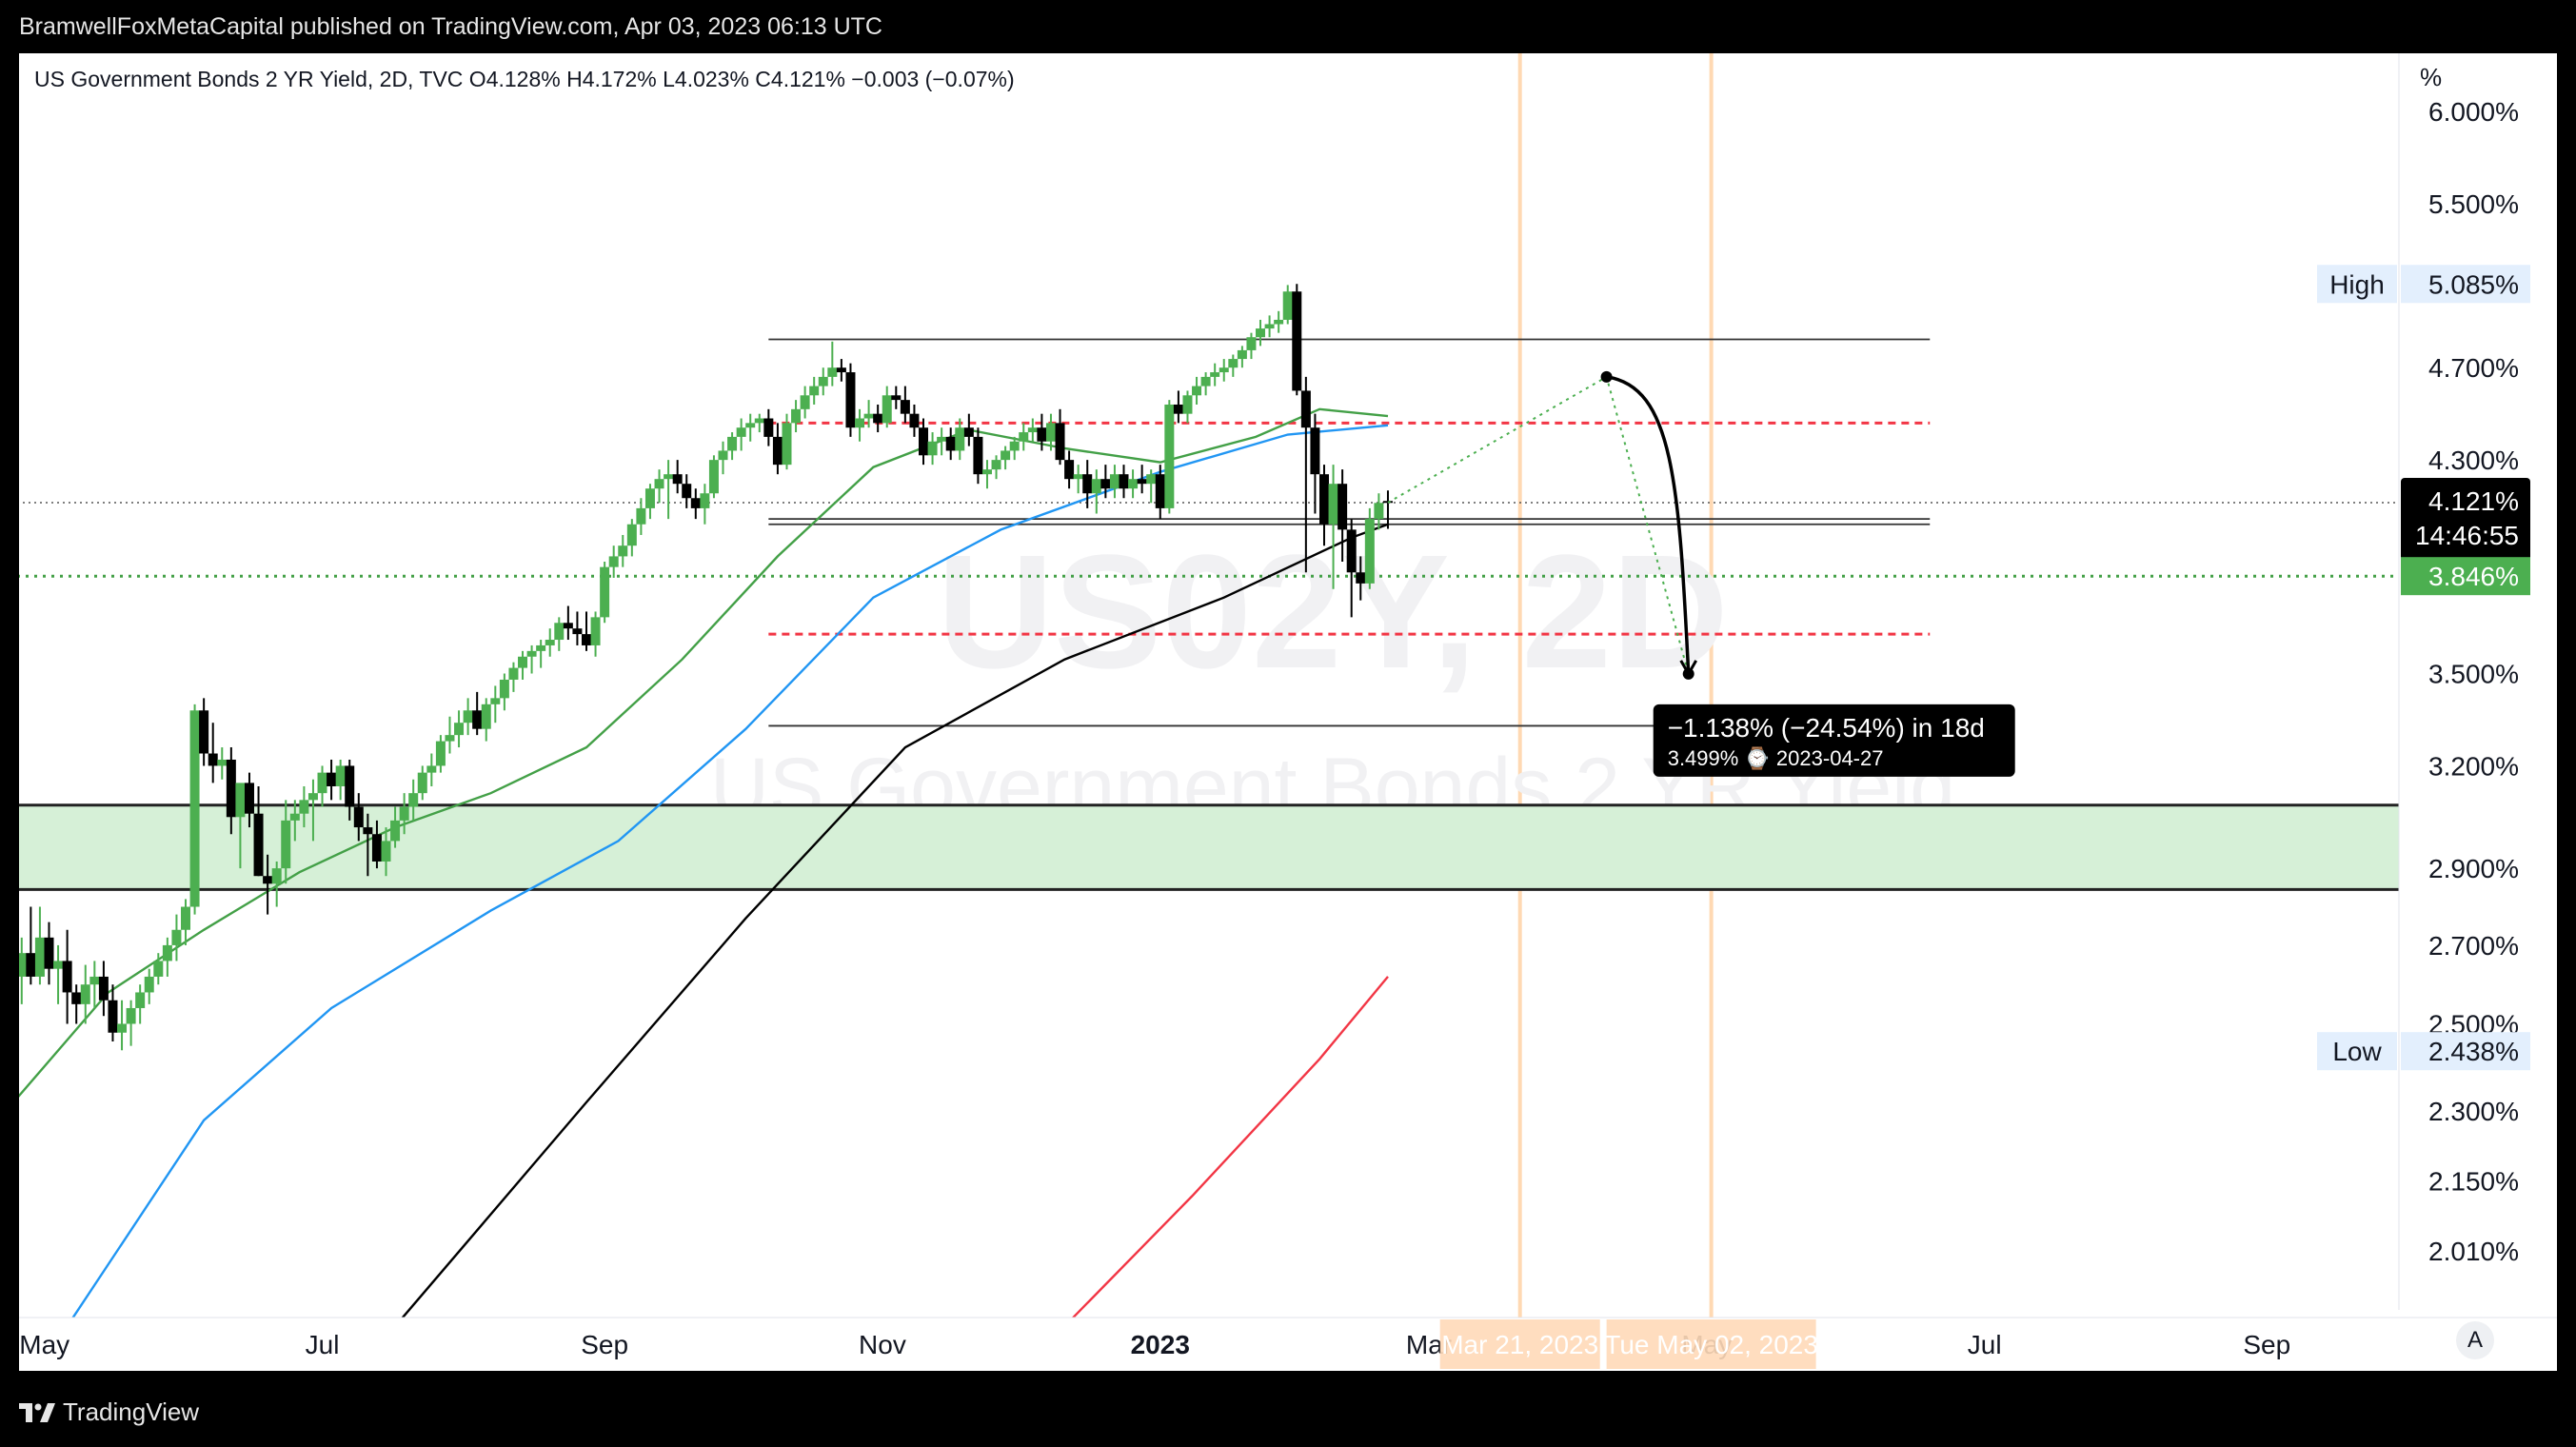  Describe the element at coordinates (1519, 1344) in the screenshot. I see `date-label-bg` at that location.